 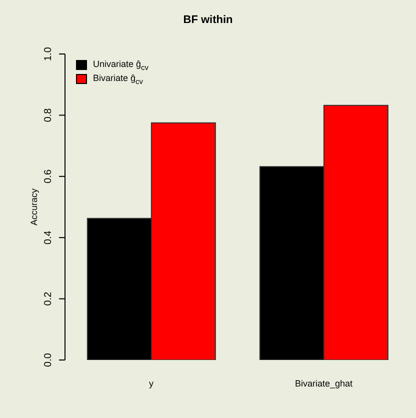 I want to click on y-tick-label: 1.0, so click(x=48, y=53).